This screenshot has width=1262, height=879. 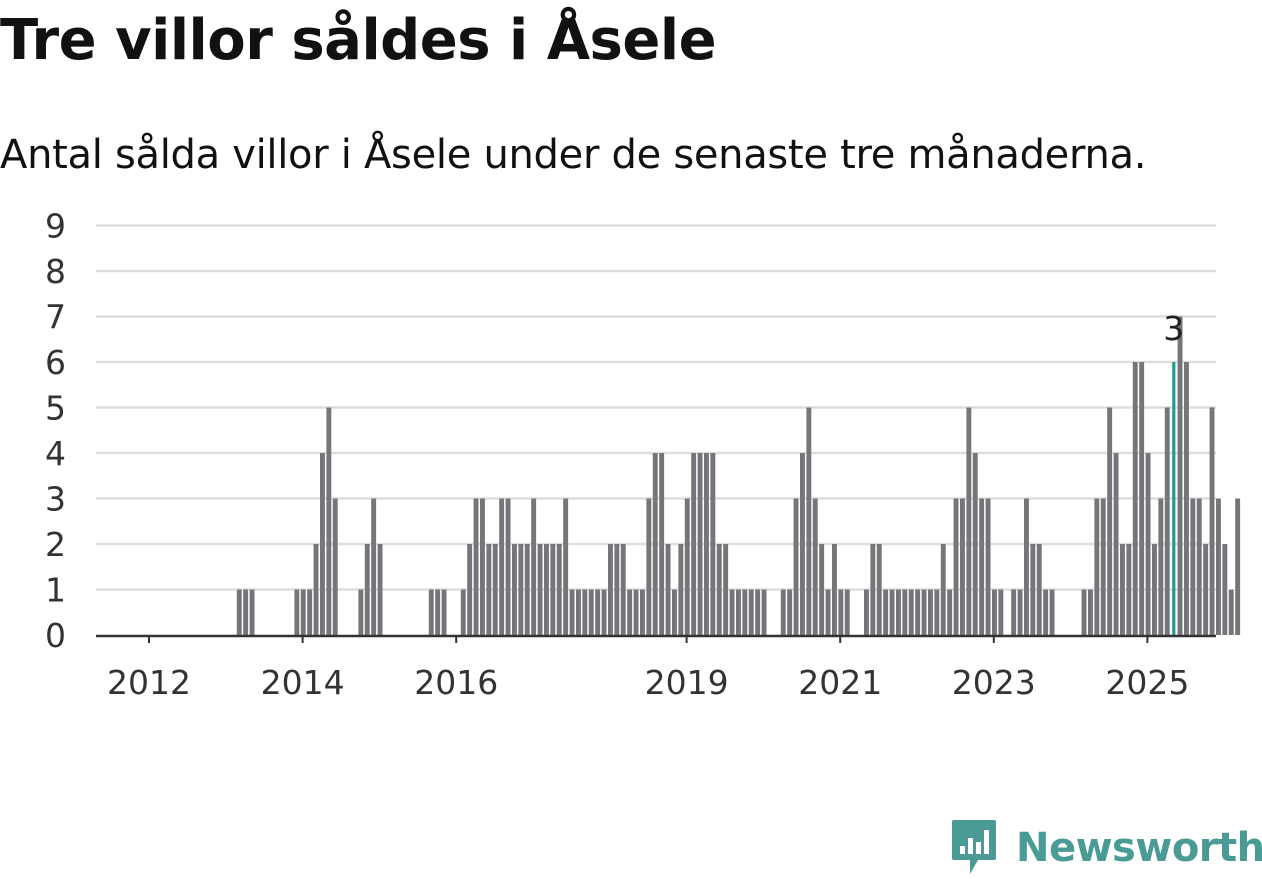 I want to click on x-tick-label: 2023, so click(x=994, y=682).